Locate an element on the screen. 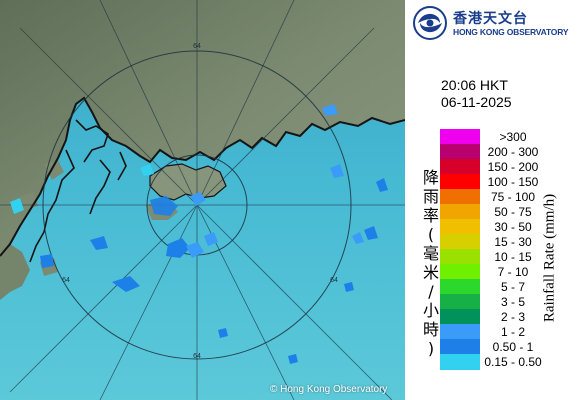 The image size is (577, 400). legend-row: 15 - 30 is located at coordinates (508, 242).